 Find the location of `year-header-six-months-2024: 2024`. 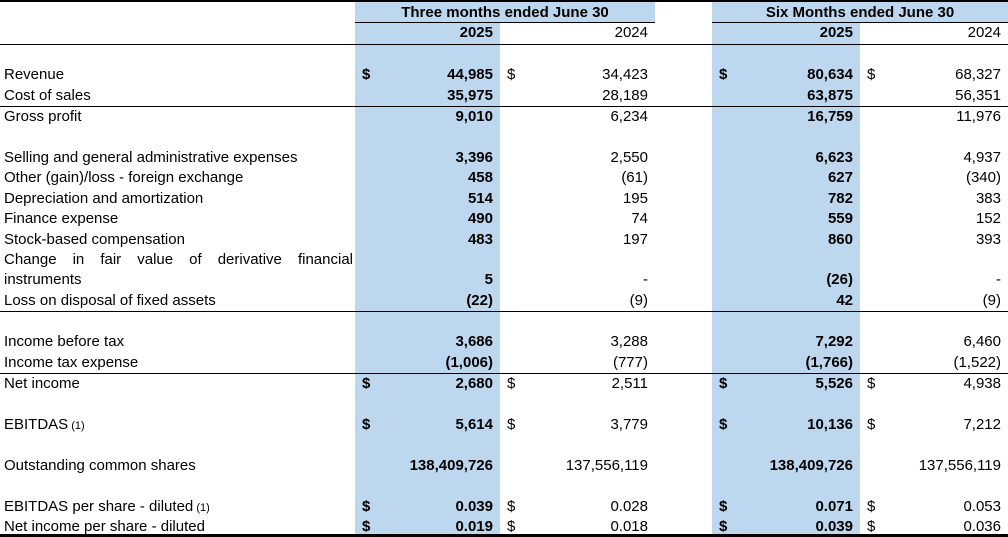

year-header-six-months-2024: 2024 is located at coordinates (984, 32).